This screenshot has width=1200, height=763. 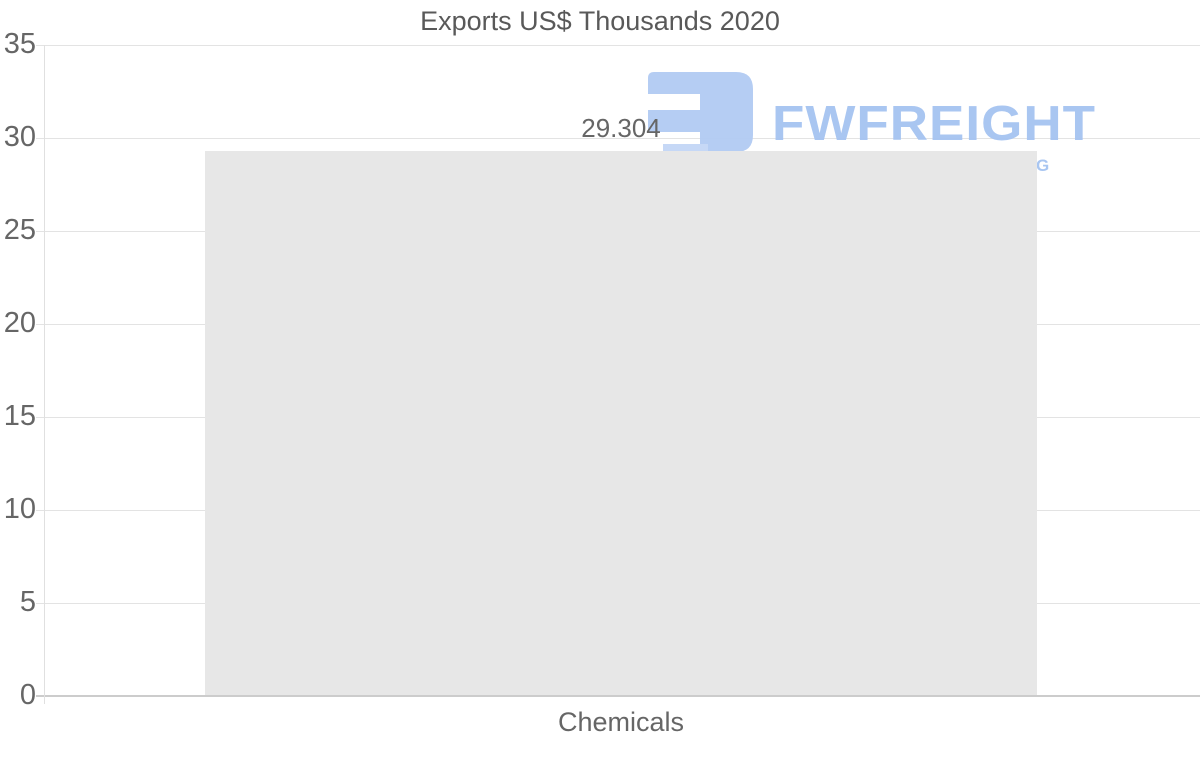 I want to click on y-axis-tick-label-20: 20, so click(x=19, y=323).